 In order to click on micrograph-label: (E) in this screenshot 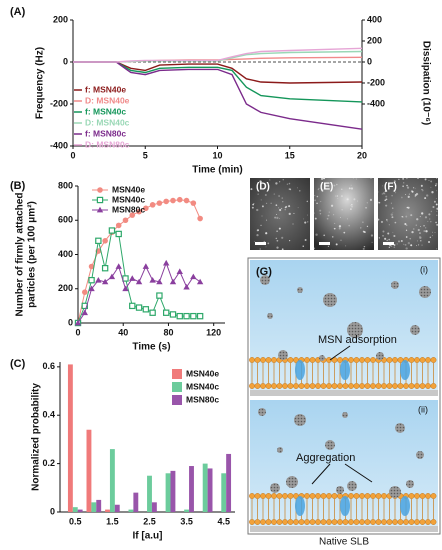, I will do `click(326, 187)`.